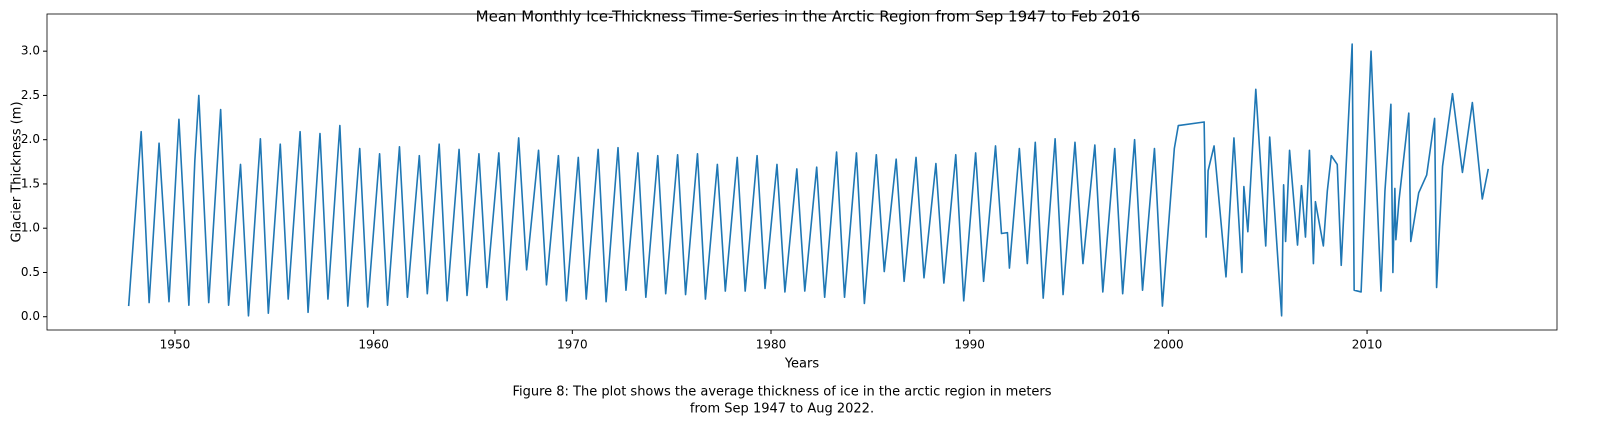  I want to click on x-tick-label: 2000, so click(1168, 345).